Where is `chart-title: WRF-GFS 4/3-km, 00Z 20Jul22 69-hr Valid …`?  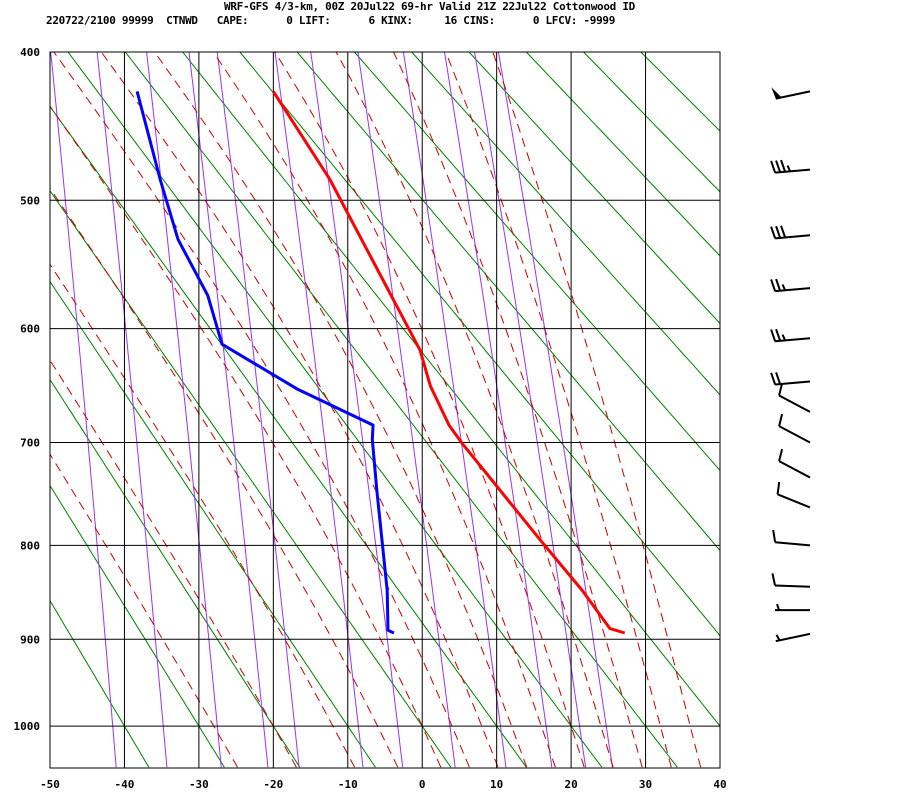
chart-title: WRF-GFS 4/3-km, 00Z 20Jul22 69-hr Valid … is located at coordinates (429, 6).